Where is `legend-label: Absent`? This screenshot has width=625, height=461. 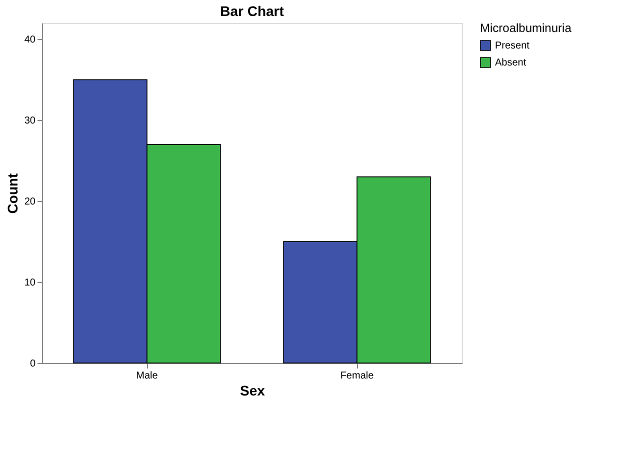 legend-label: Absent is located at coordinates (510, 63).